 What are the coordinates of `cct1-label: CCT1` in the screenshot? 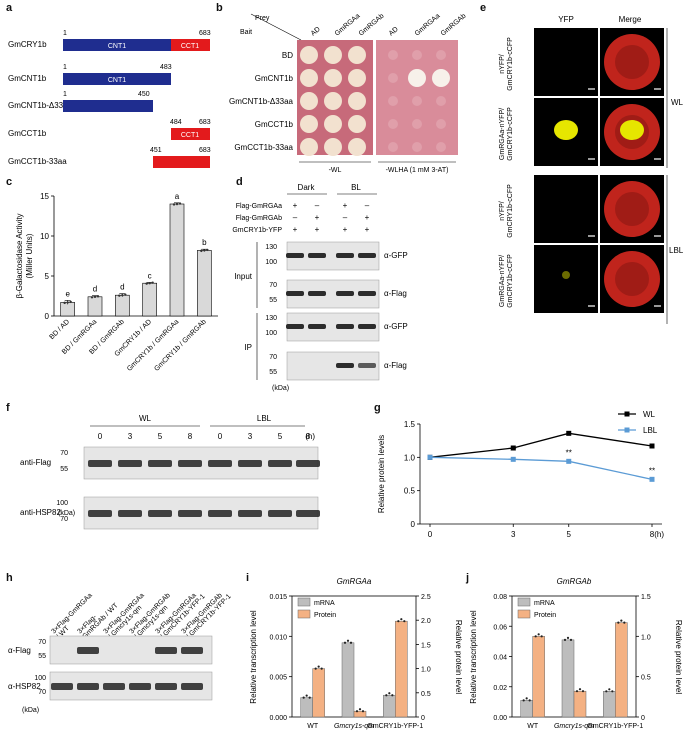 It's located at (190, 46).